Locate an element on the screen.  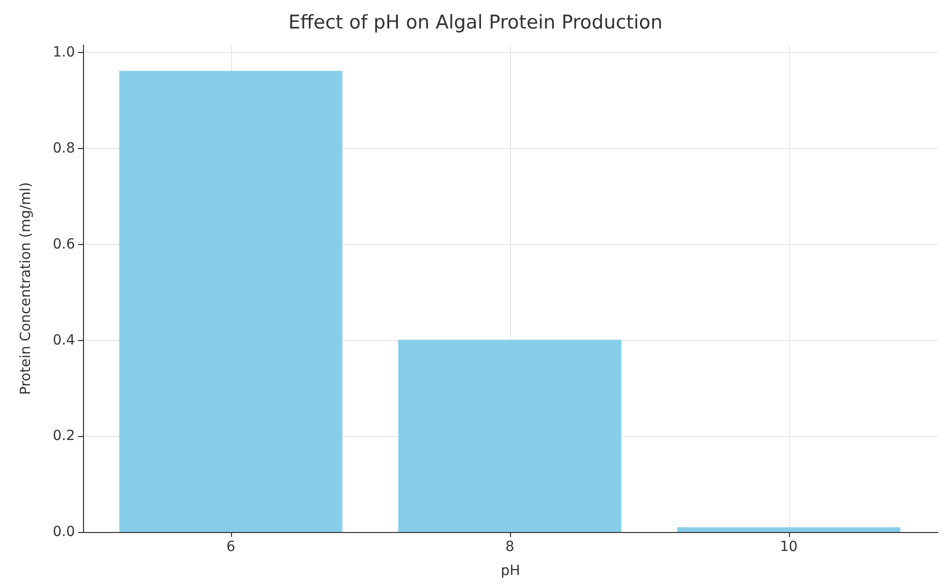
y-tick-label: 1.0 is located at coordinates (63, 52).